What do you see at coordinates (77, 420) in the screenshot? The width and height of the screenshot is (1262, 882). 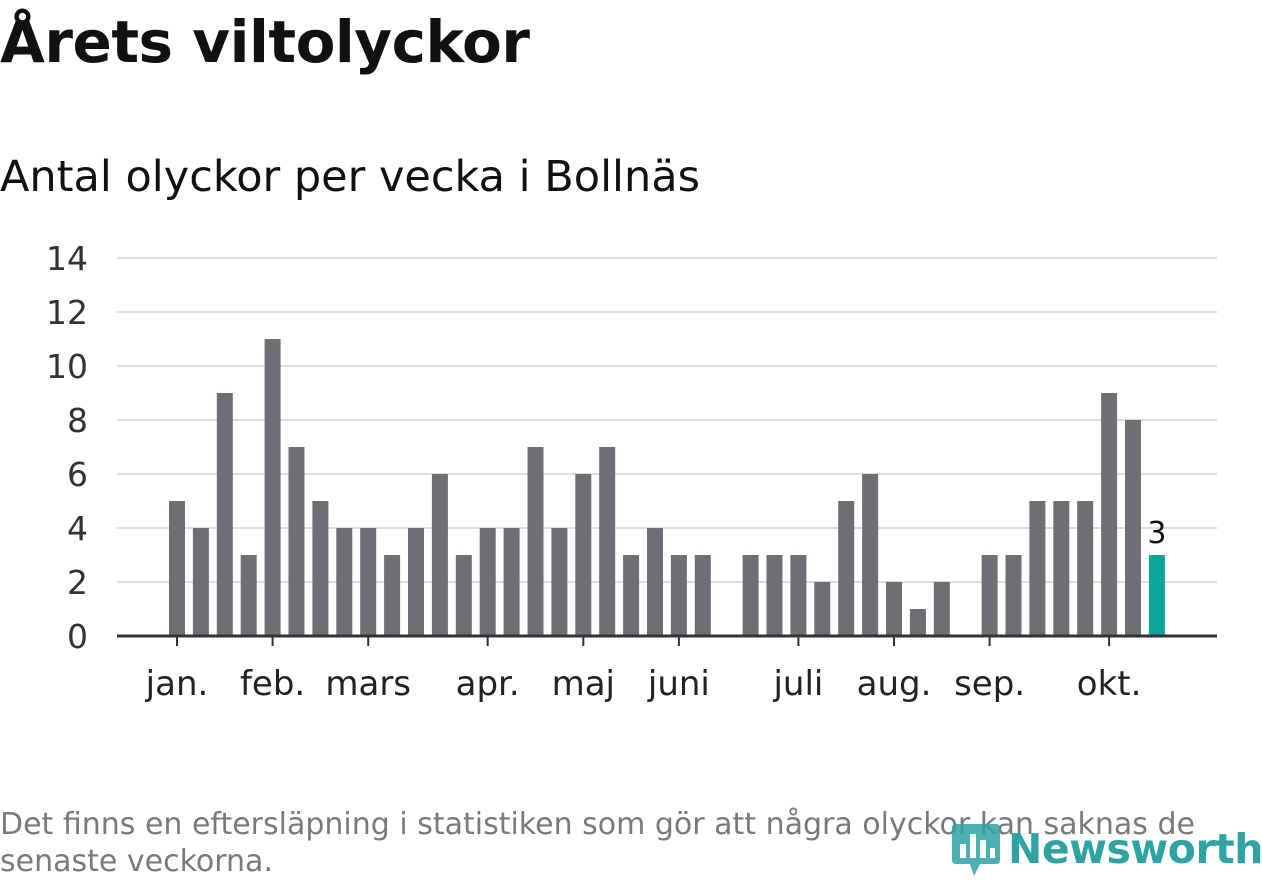 I see `y-tick-label: 8` at bounding box center [77, 420].